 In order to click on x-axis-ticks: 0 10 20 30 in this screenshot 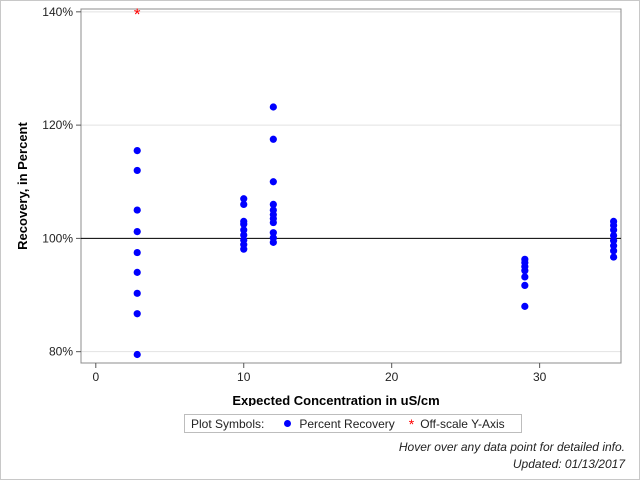, I will do `click(319, 373)`.